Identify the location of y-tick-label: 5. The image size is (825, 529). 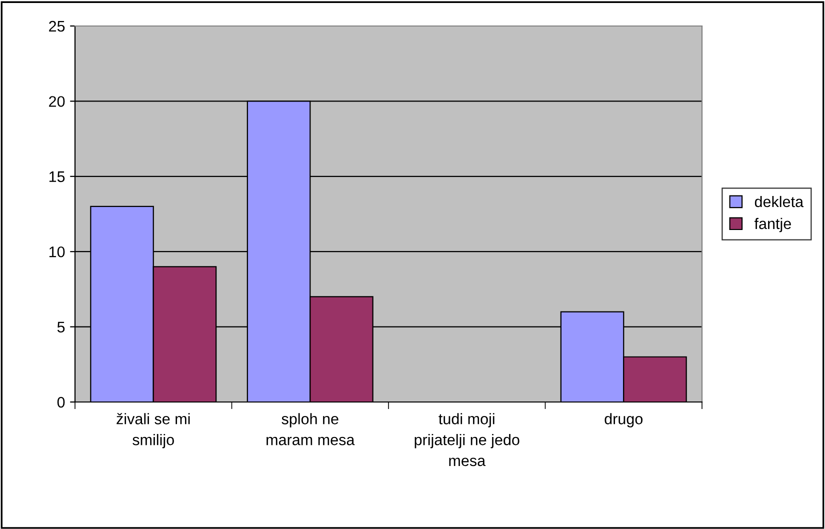
(61, 327).